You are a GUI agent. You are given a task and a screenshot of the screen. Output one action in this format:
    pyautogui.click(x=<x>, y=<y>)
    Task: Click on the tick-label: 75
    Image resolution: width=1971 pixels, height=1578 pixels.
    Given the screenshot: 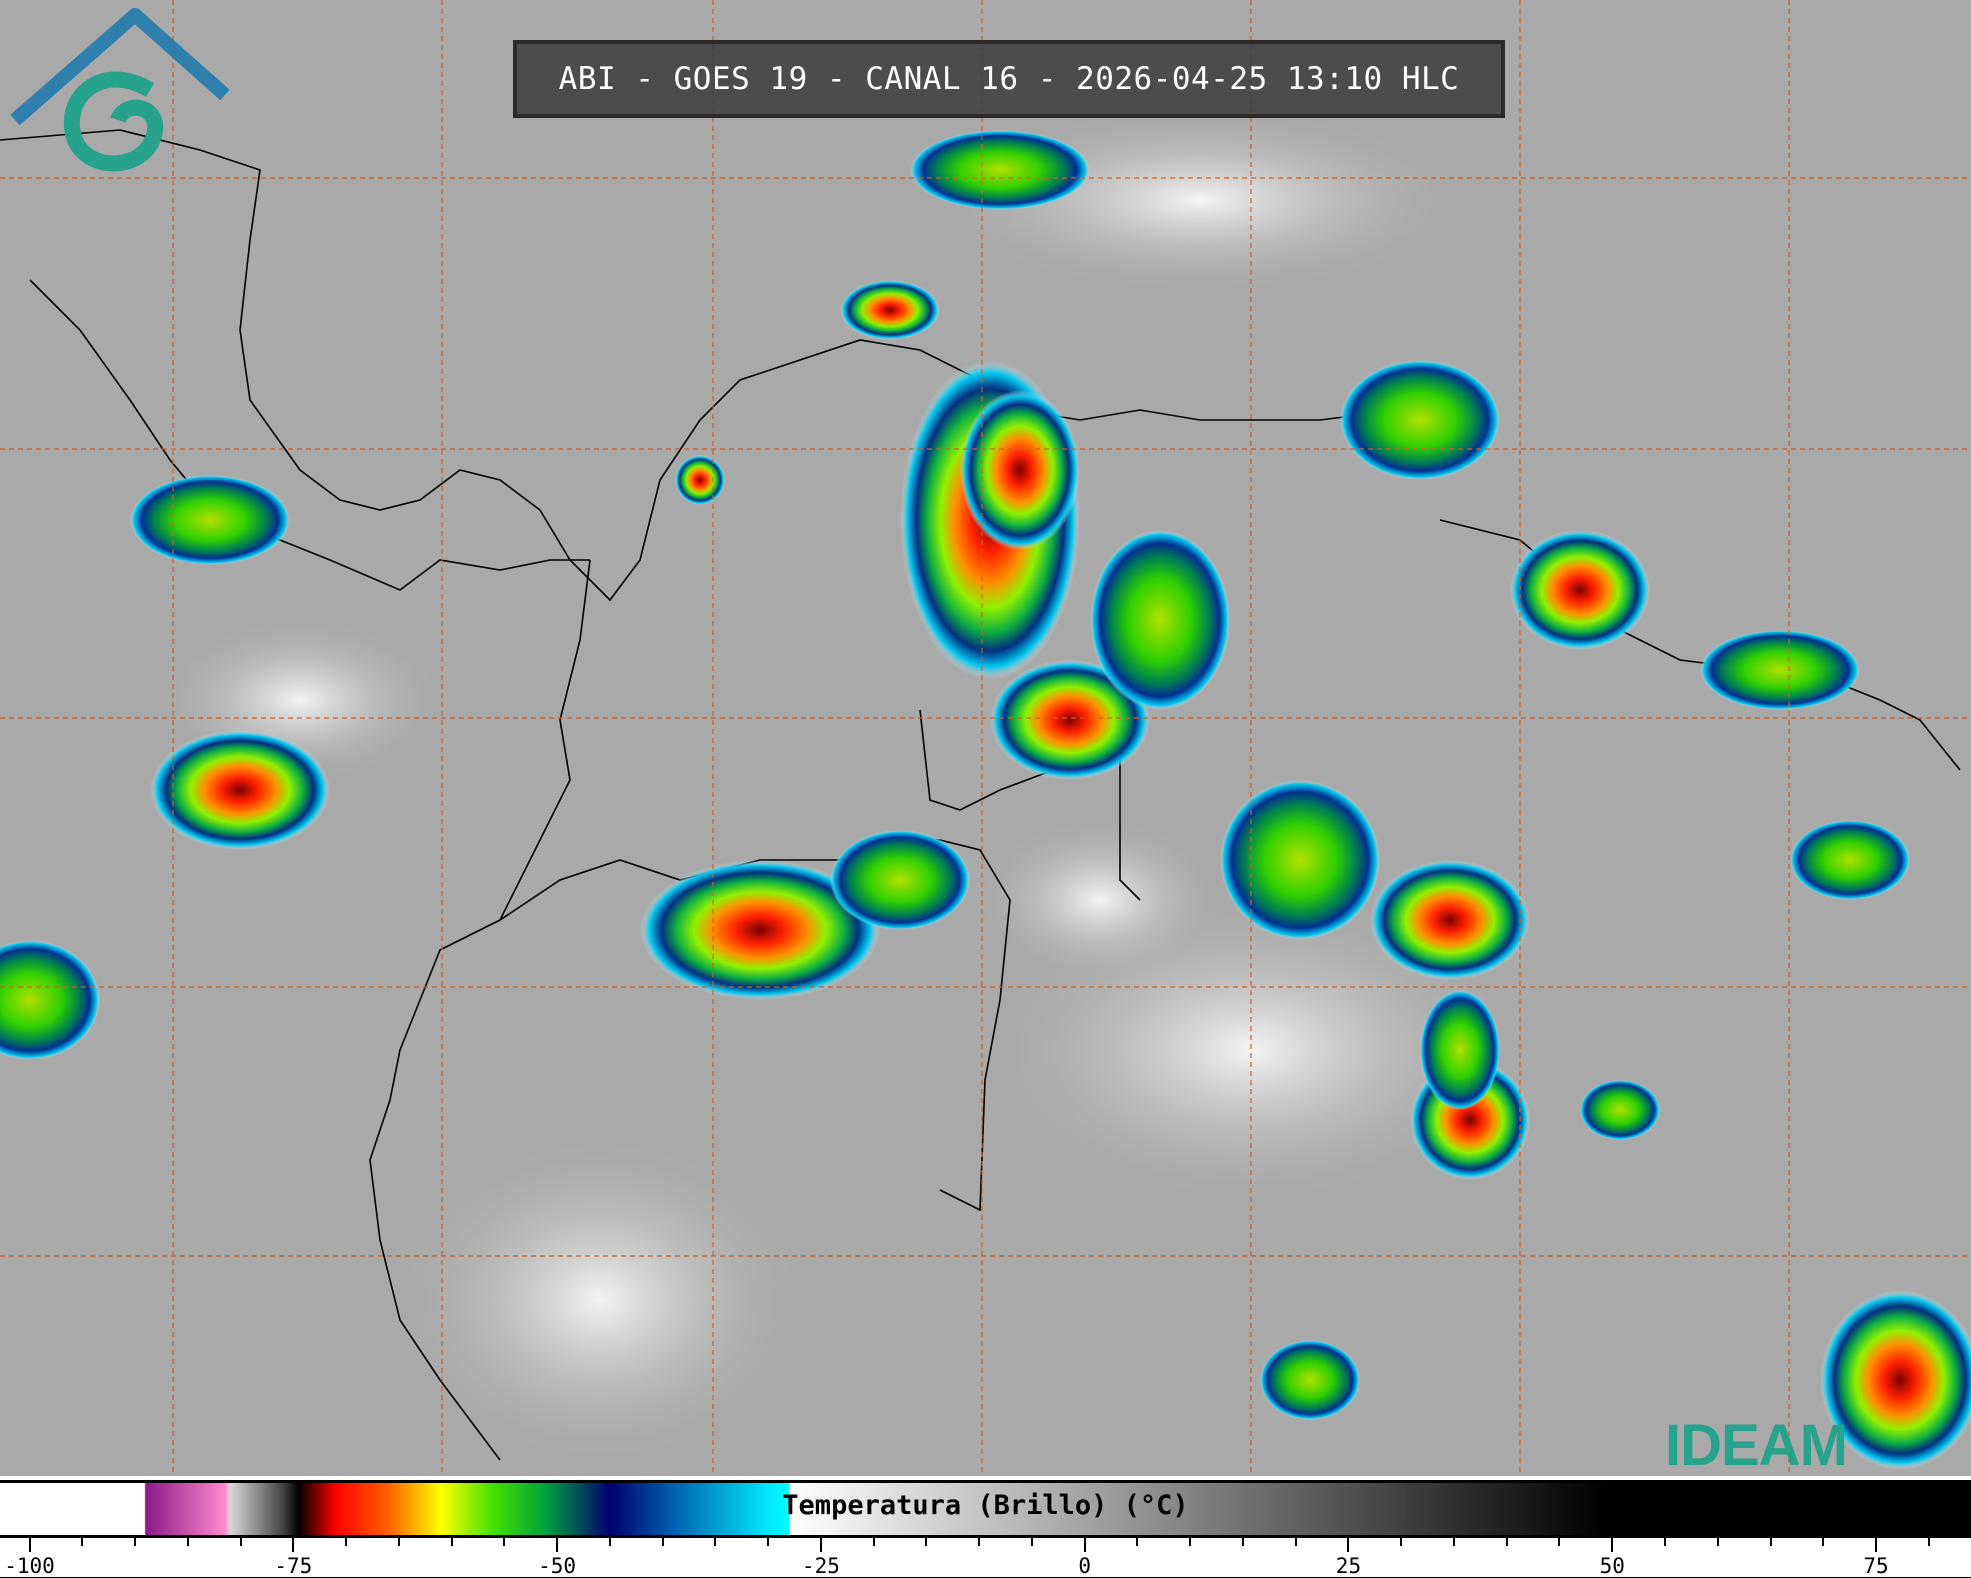 What is the action you would take?
    pyautogui.click(x=1876, y=1566)
    